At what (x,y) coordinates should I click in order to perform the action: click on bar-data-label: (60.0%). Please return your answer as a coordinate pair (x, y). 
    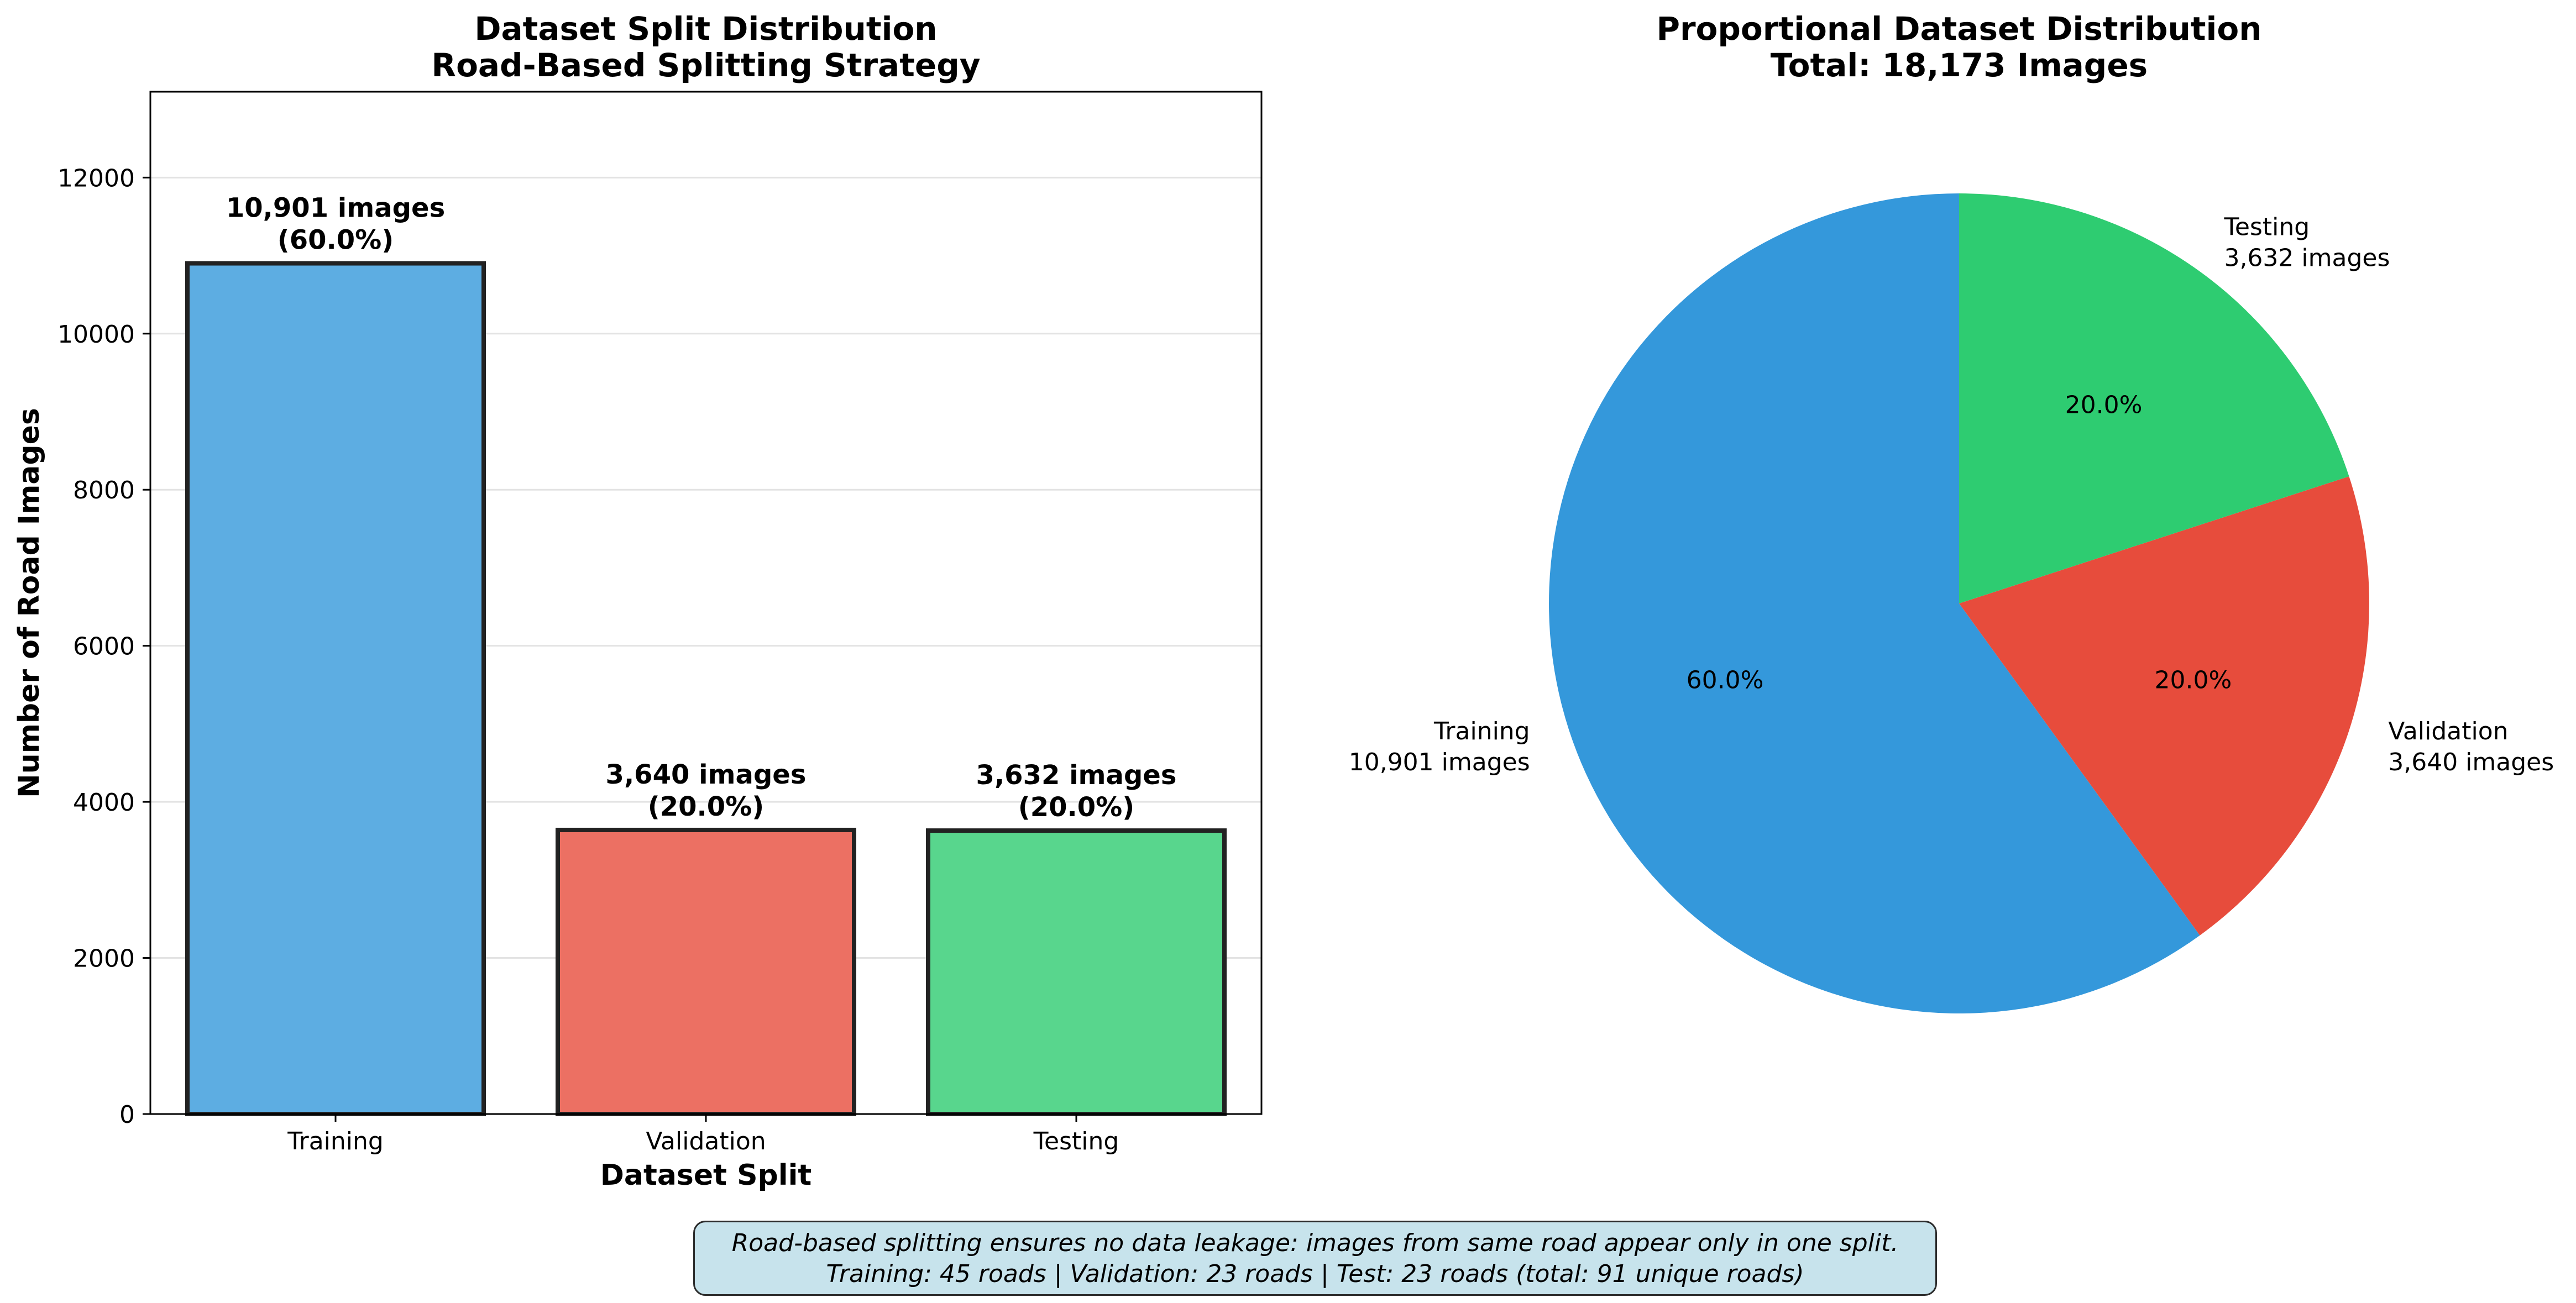
    Looking at the image, I should click on (336, 241).